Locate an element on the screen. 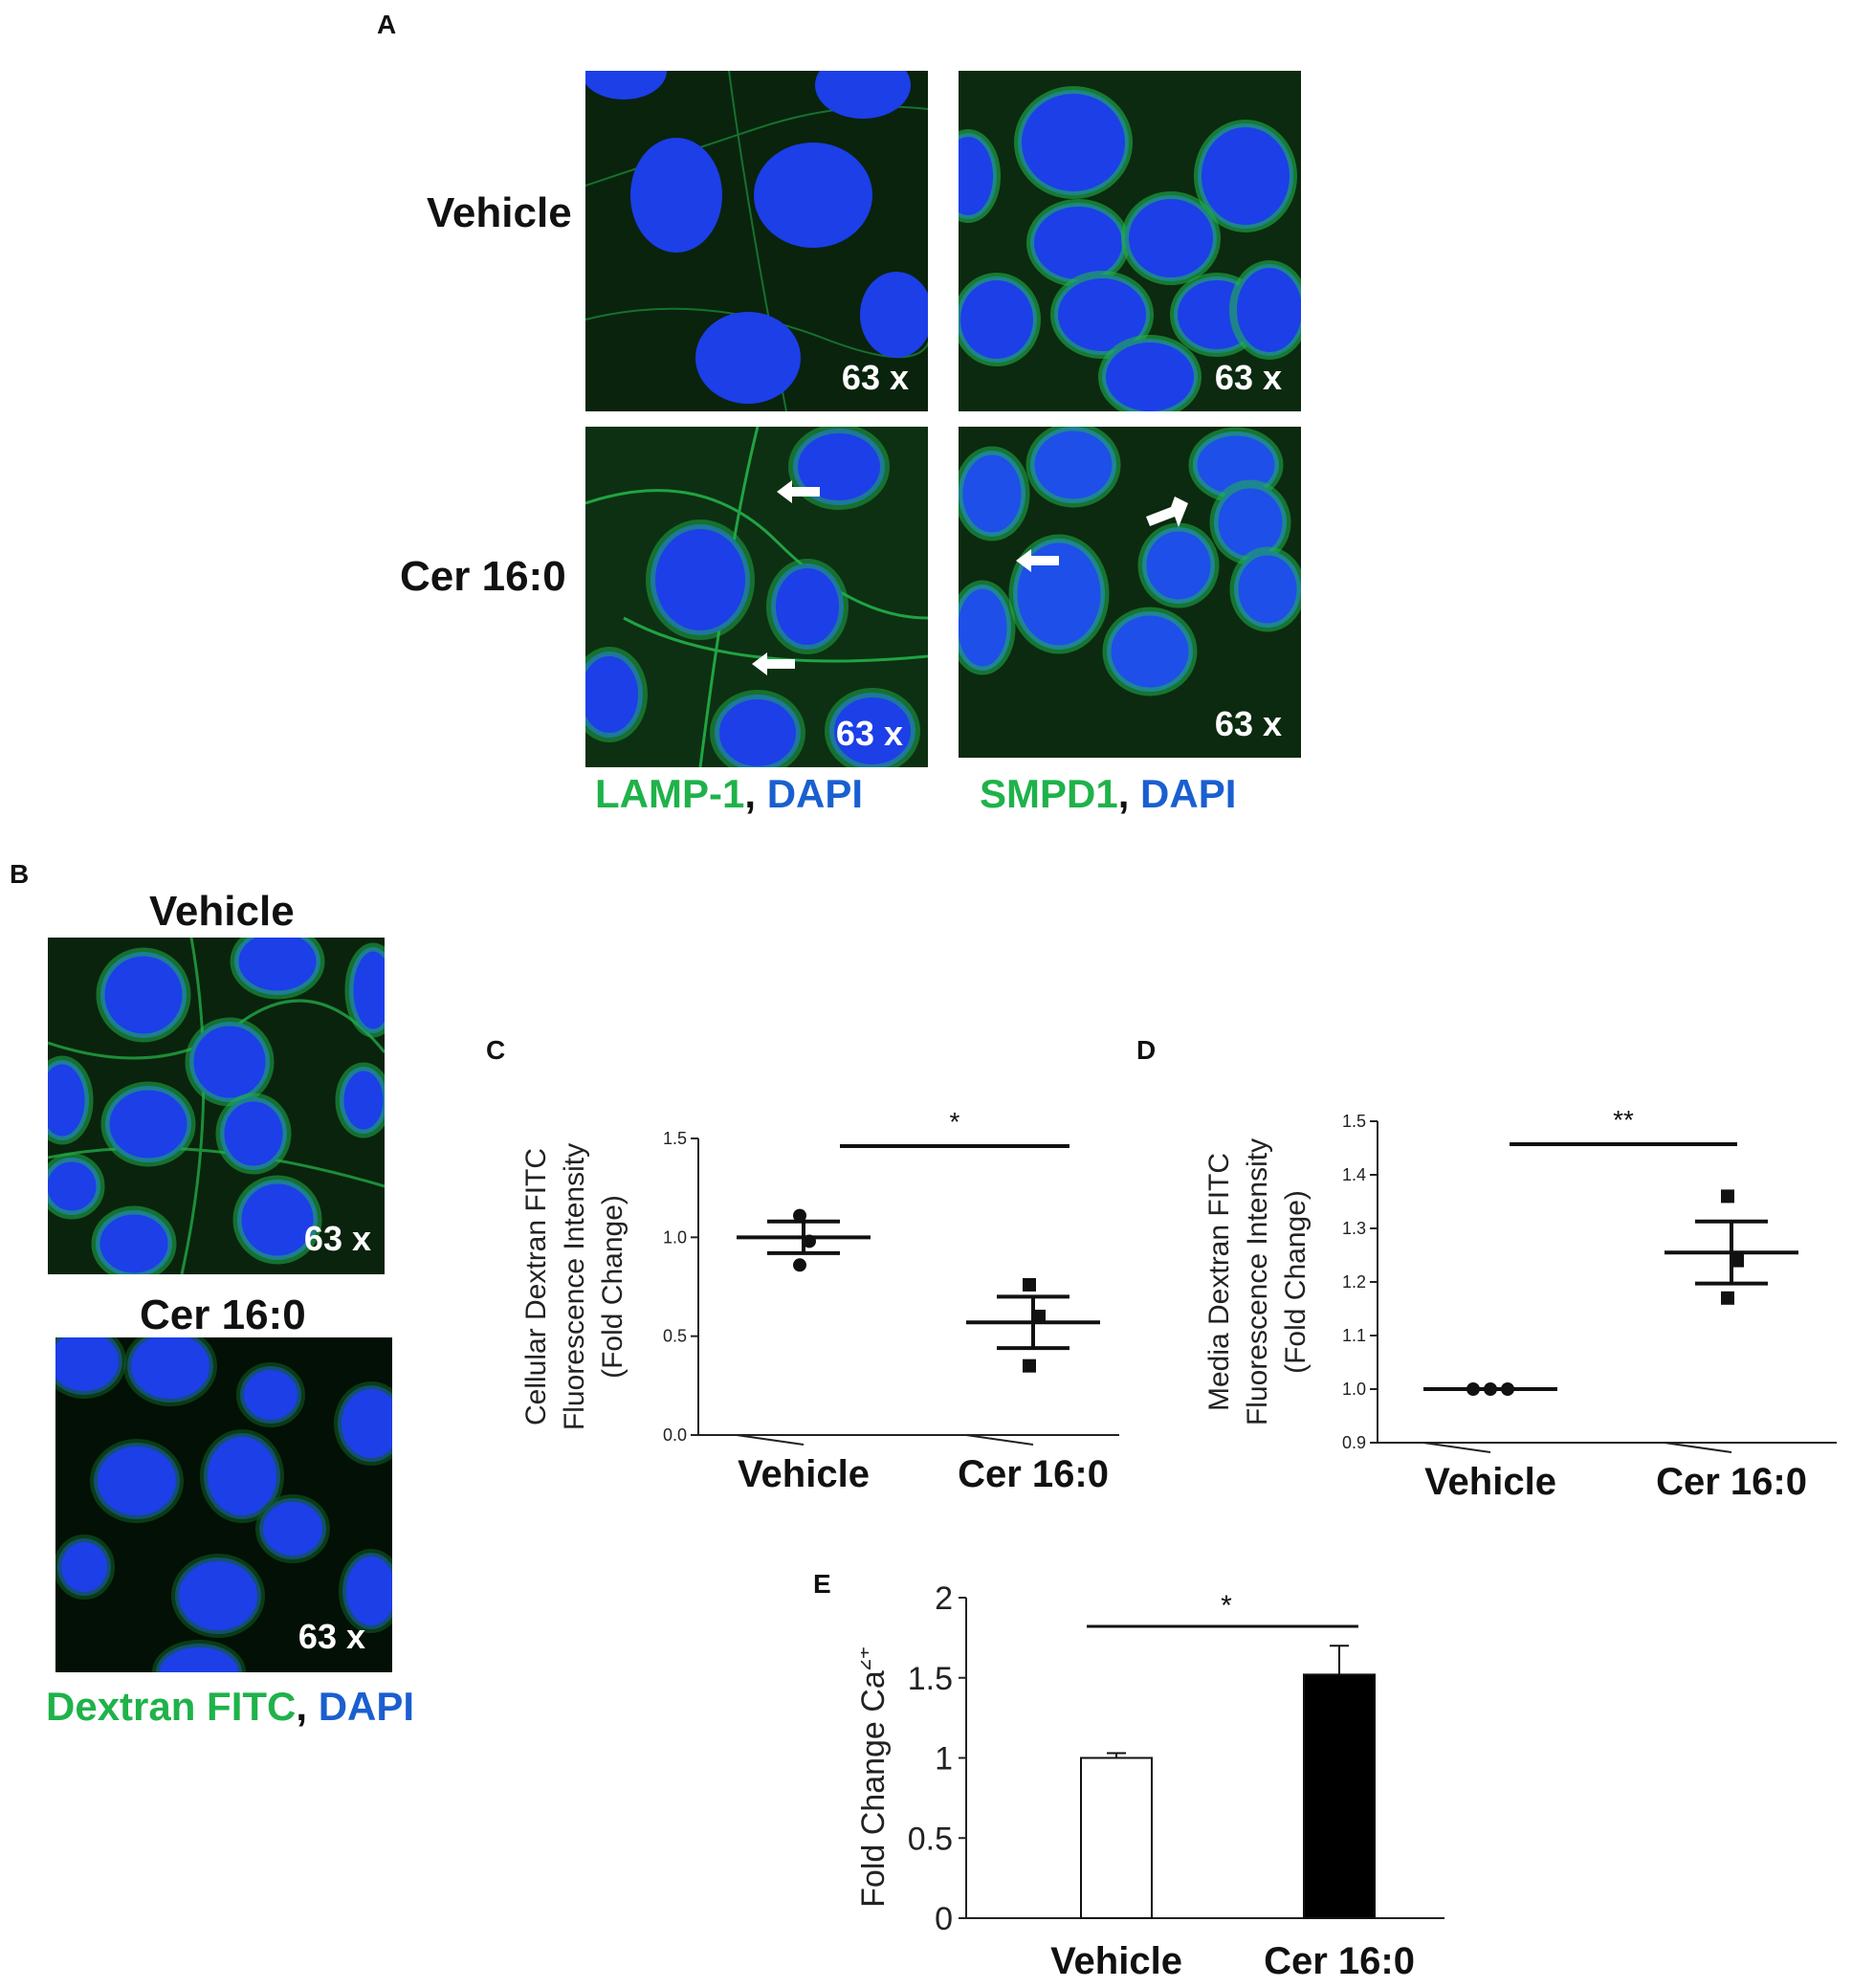 The width and height of the screenshot is (1852, 1988). panel-letter-a: A is located at coordinates (387, 24).